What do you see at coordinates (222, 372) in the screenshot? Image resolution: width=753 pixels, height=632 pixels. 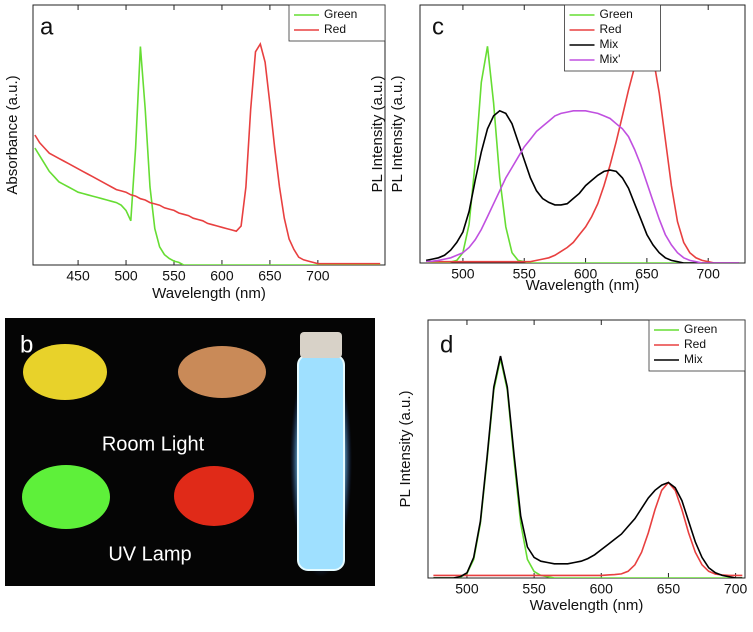 I see `orange-powder` at bounding box center [222, 372].